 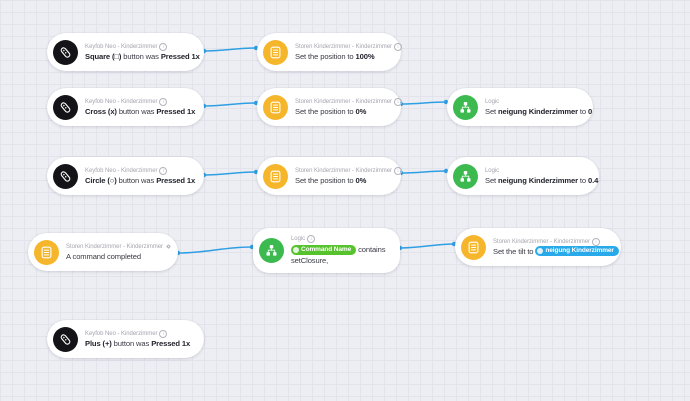 I want to click on card-body: Square (□) button was Pressed 1x, so click(x=142, y=56).